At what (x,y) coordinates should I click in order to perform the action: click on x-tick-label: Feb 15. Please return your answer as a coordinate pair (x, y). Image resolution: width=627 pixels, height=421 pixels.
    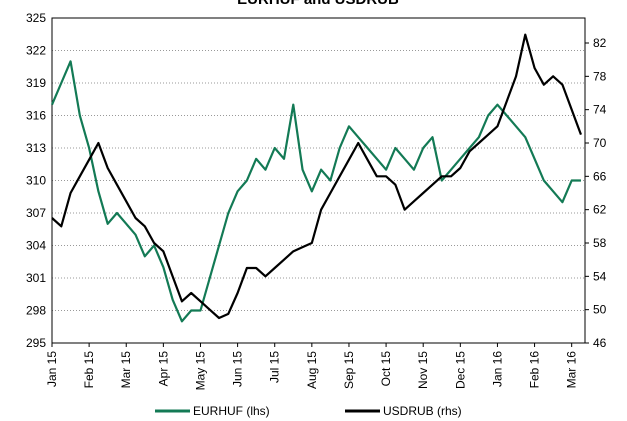
    Looking at the image, I should click on (89, 370).